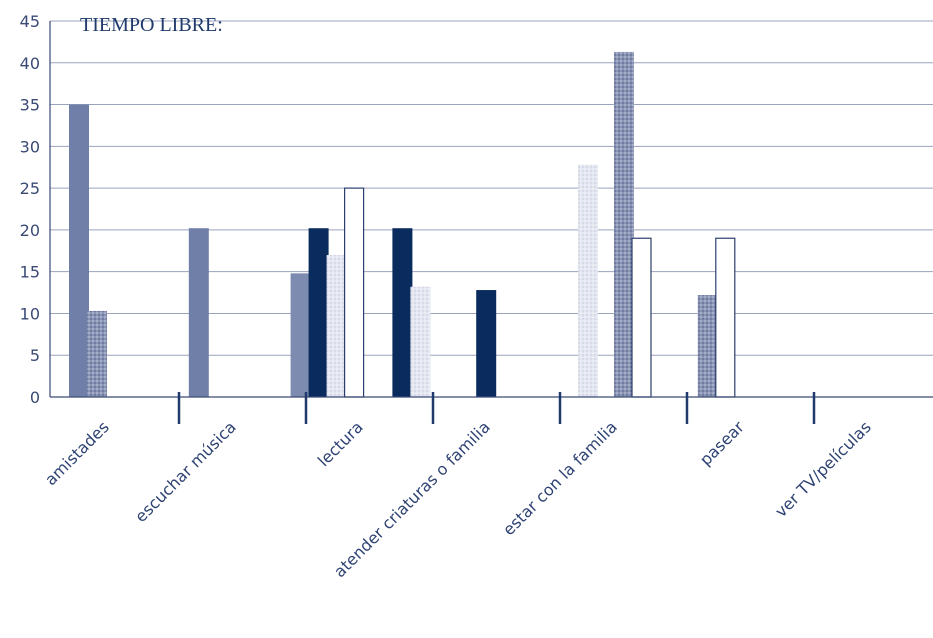  What do you see at coordinates (30, 63) in the screenshot?
I see `y-tick-label: 40` at bounding box center [30, 63].